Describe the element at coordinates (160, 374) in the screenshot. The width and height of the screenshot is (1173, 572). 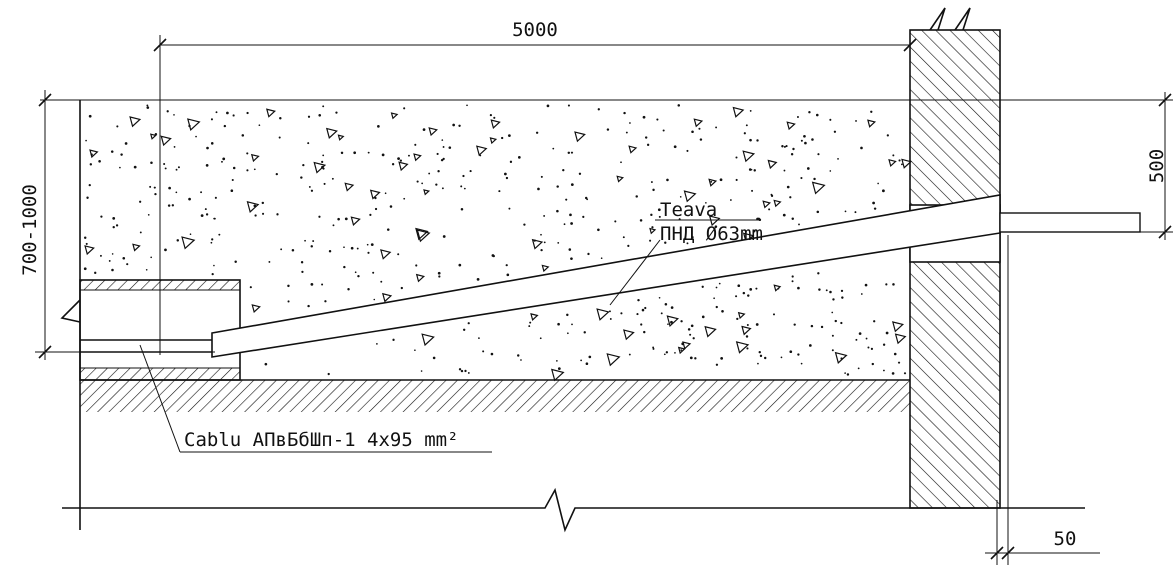
I see `slab-bottom` at that location.